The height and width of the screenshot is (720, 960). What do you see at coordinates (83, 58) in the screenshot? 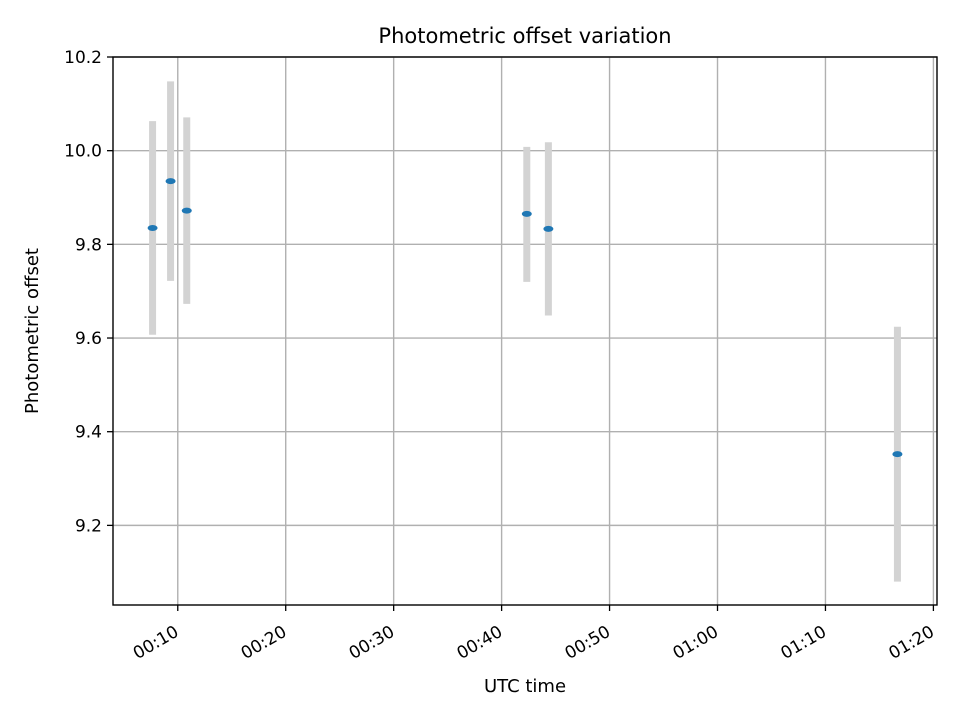
I see `y-tick-label: 10.2` at bounding box center [83, 58].